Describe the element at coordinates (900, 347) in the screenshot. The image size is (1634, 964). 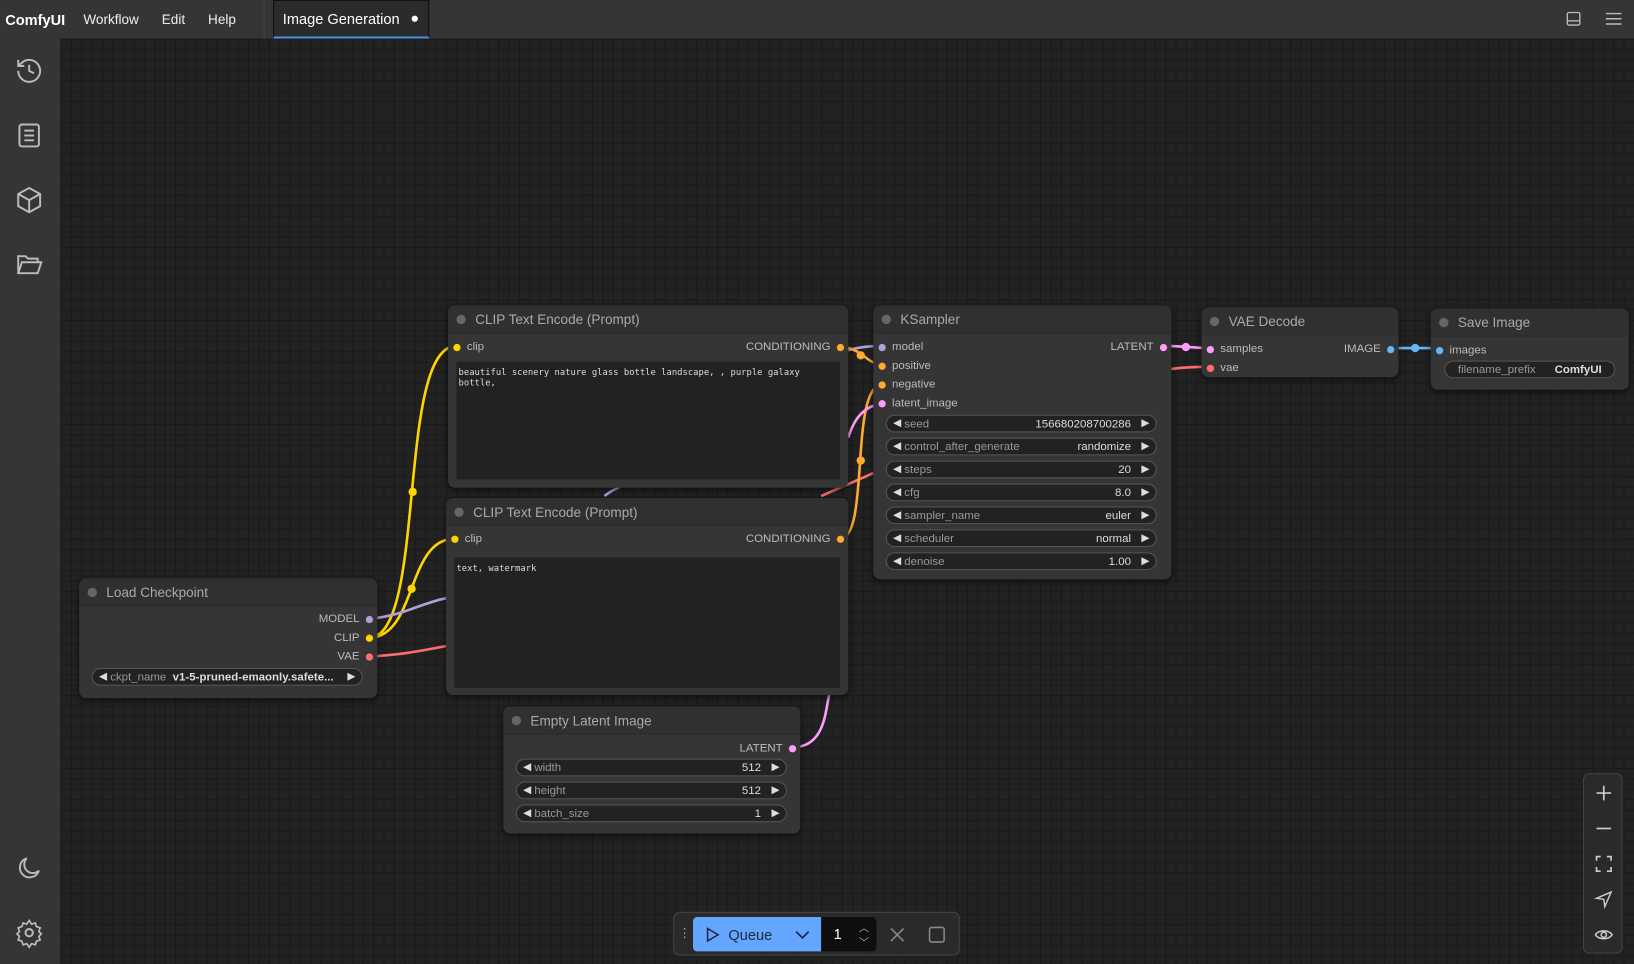
I see `input-model: model` at that location.